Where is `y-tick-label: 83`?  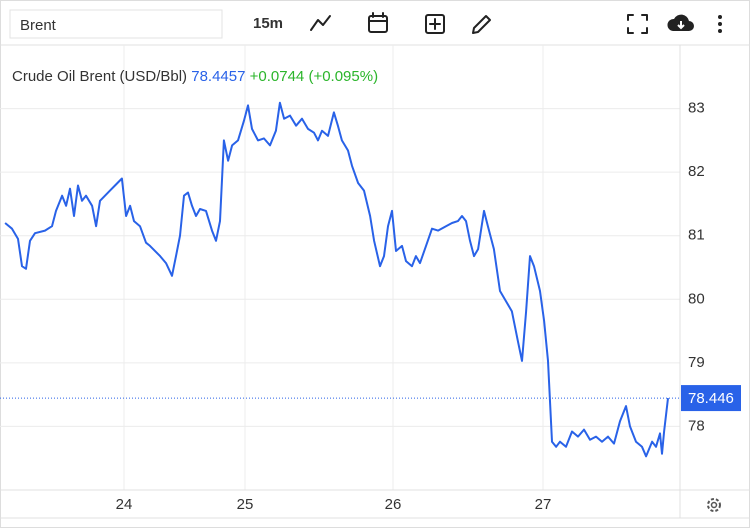
y-tick-label: 83 is located at coordinates (696, 108).